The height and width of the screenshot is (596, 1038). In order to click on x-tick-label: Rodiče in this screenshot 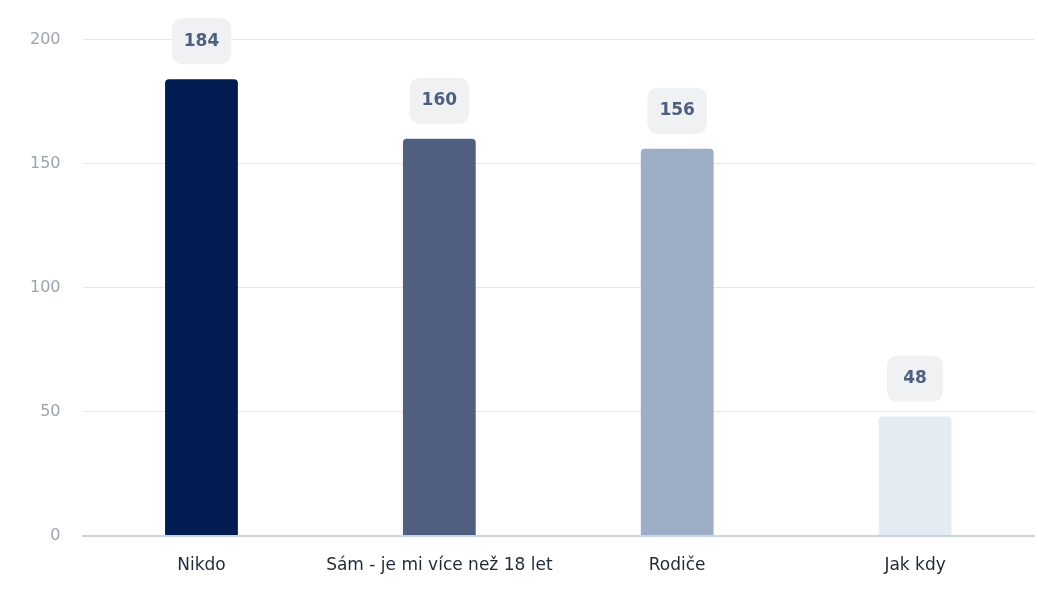, I will do `click(677, 564)`.